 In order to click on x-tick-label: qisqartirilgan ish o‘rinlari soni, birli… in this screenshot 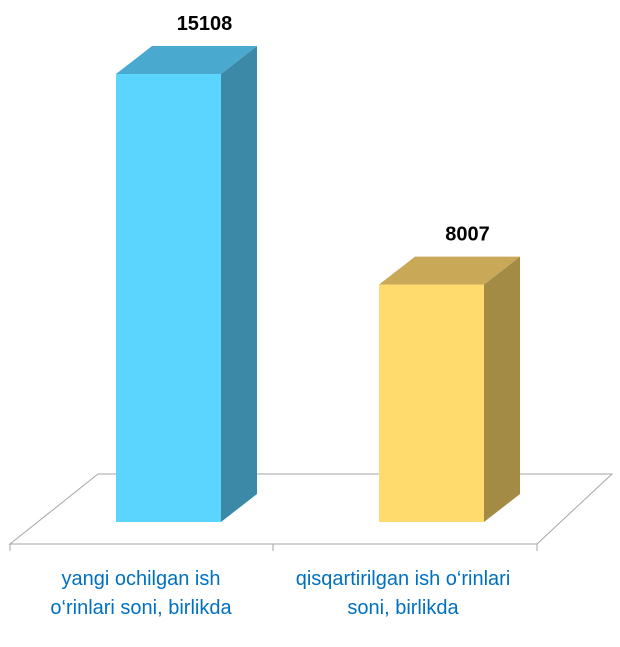, I will do `click(403, 593)`.